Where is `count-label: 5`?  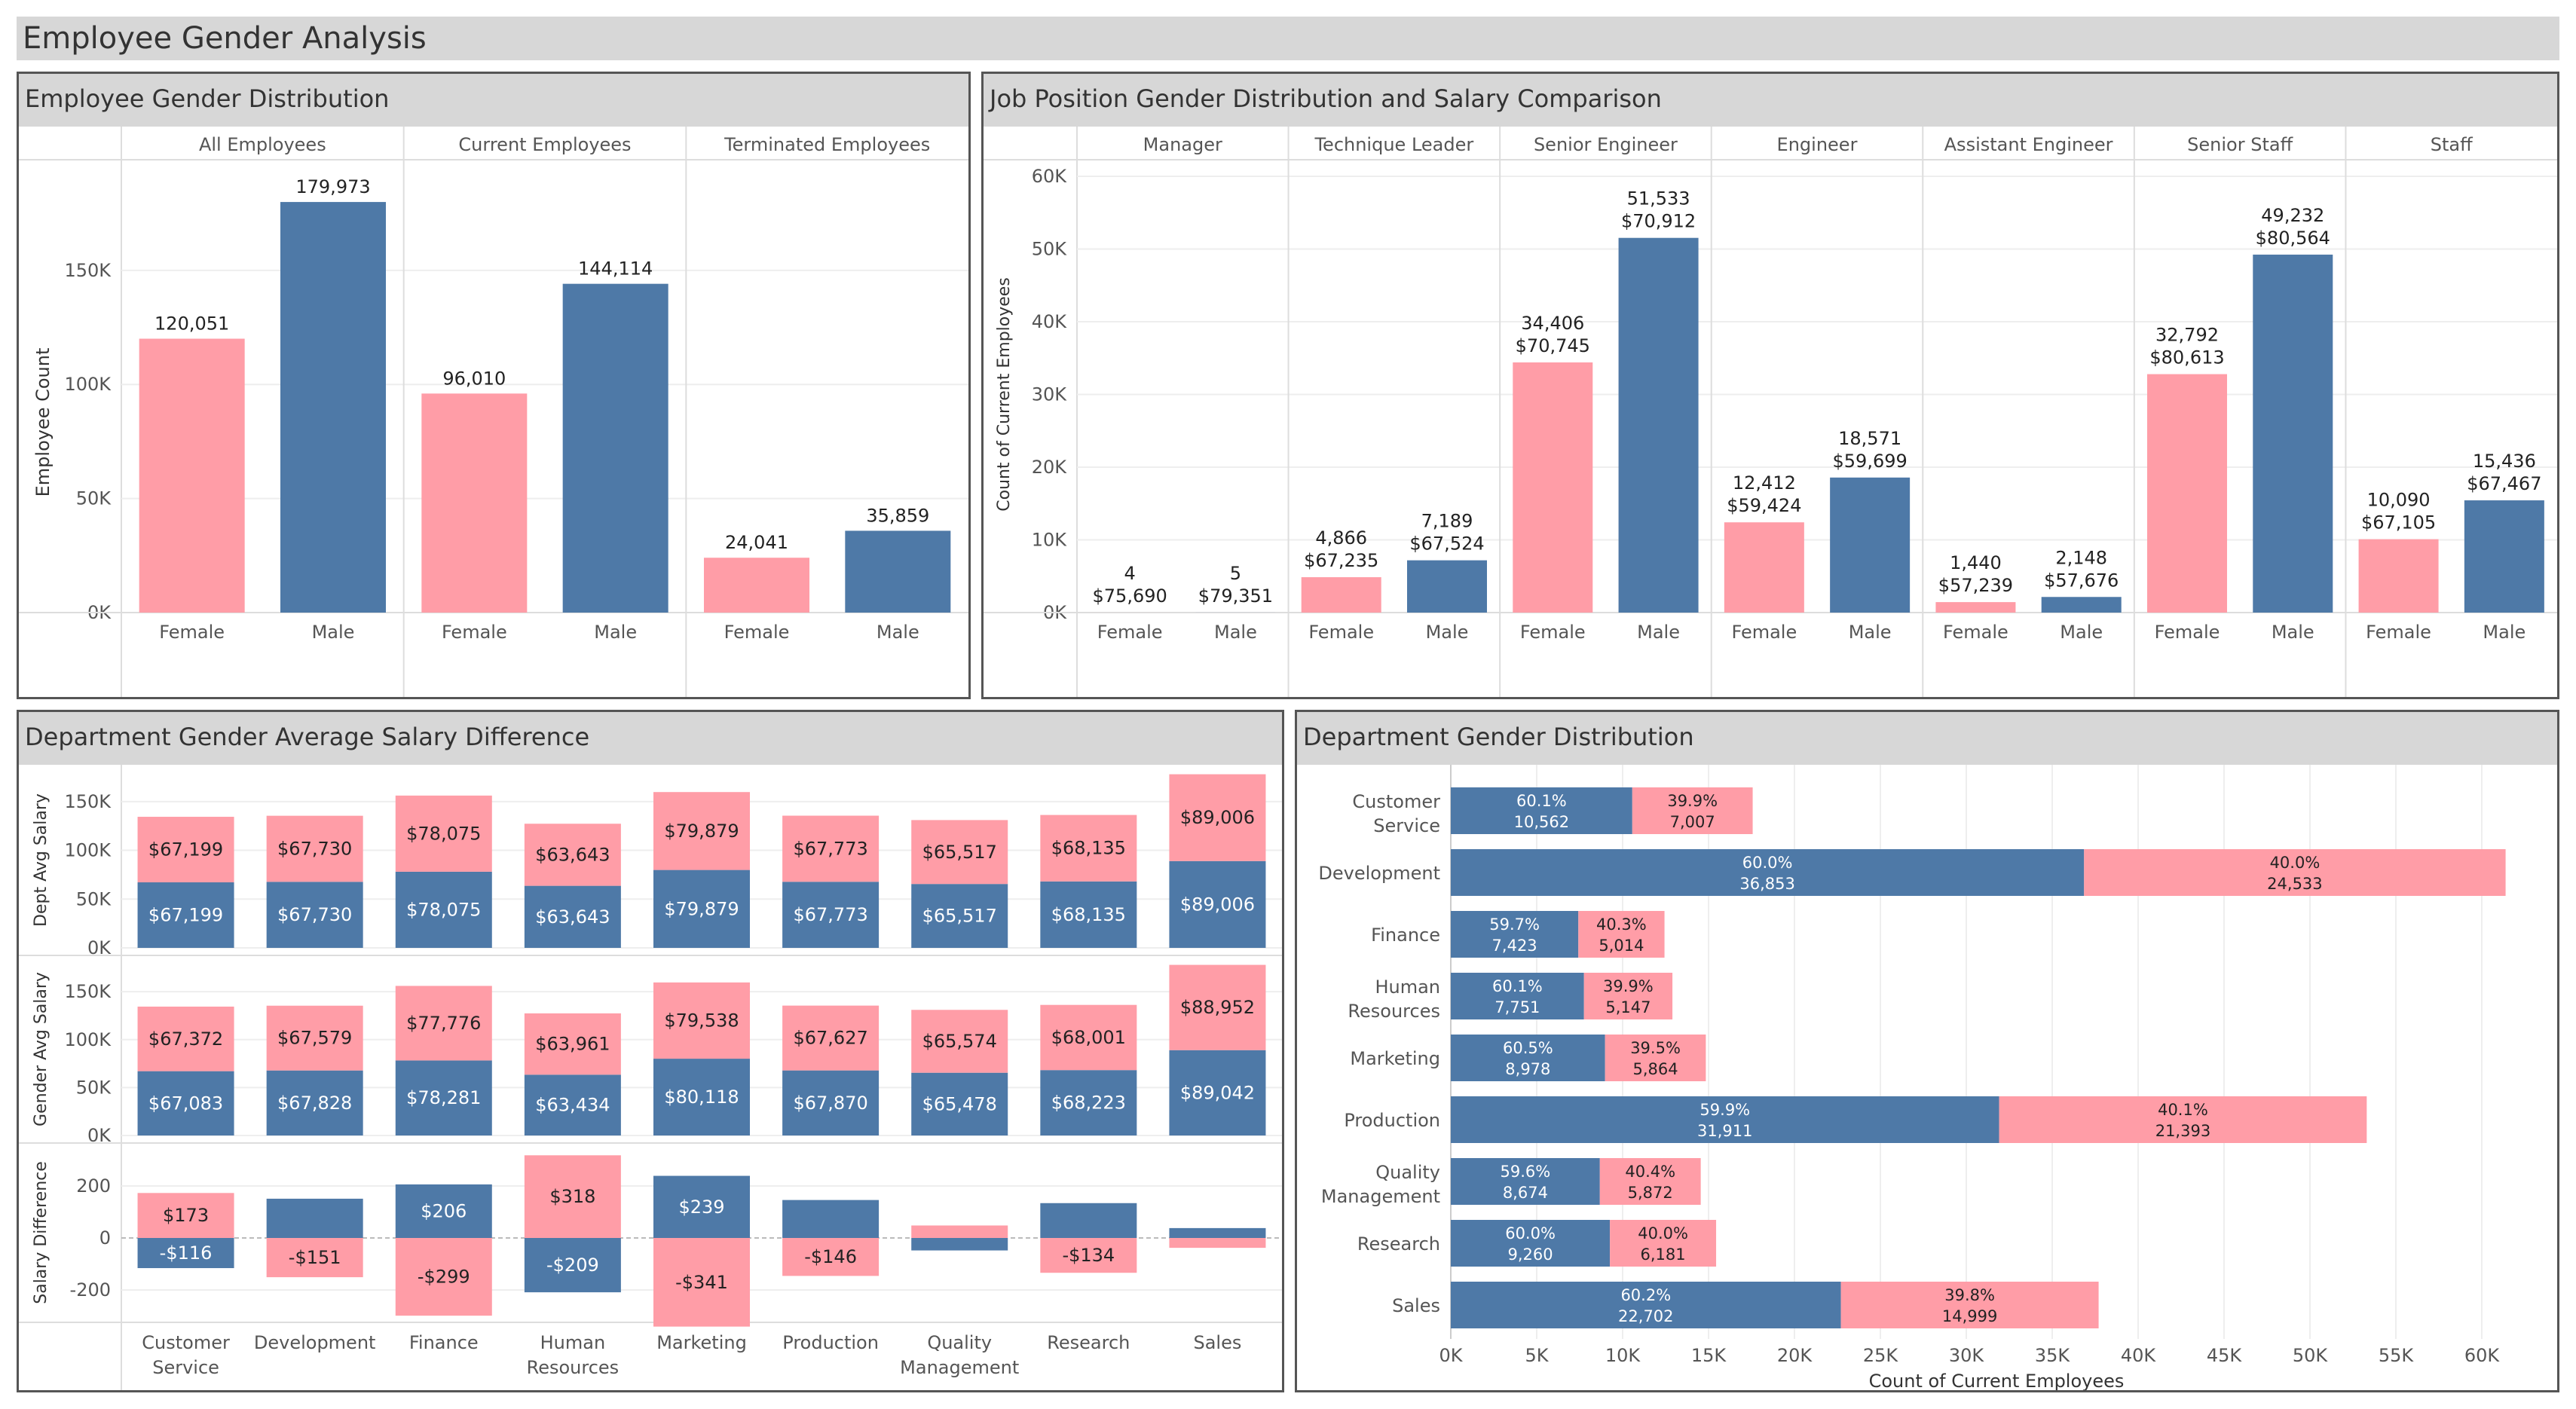
count-label: 5 is located at coordinates (1235, 573).